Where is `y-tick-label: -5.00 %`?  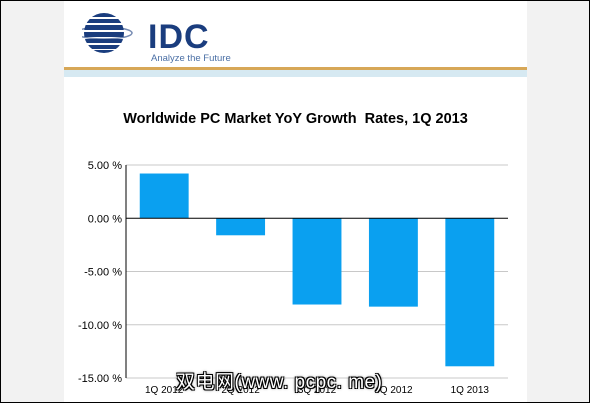 y-tick-label: -5.00 % is located at coordinates (103, 273).